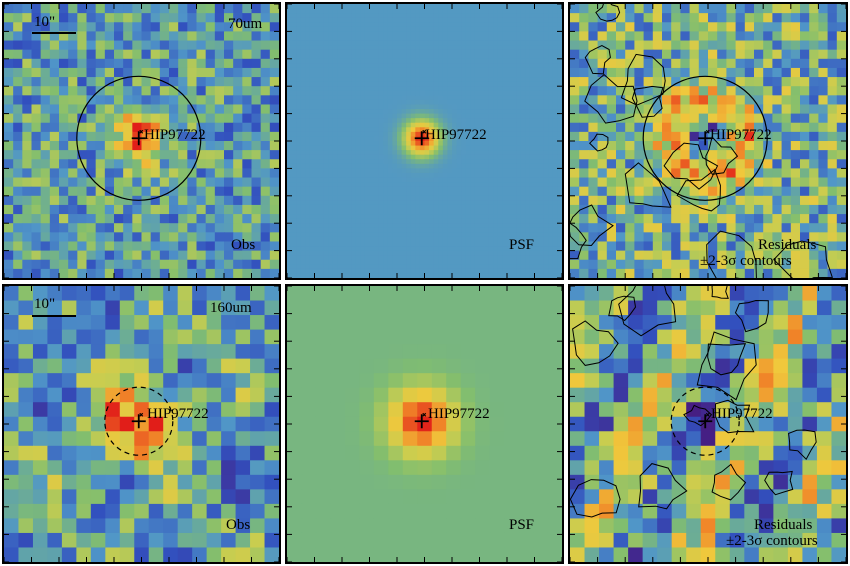  Describe the element at coordinates (231, 308) in the screenshot. I see `band-label: 160um` at that location.